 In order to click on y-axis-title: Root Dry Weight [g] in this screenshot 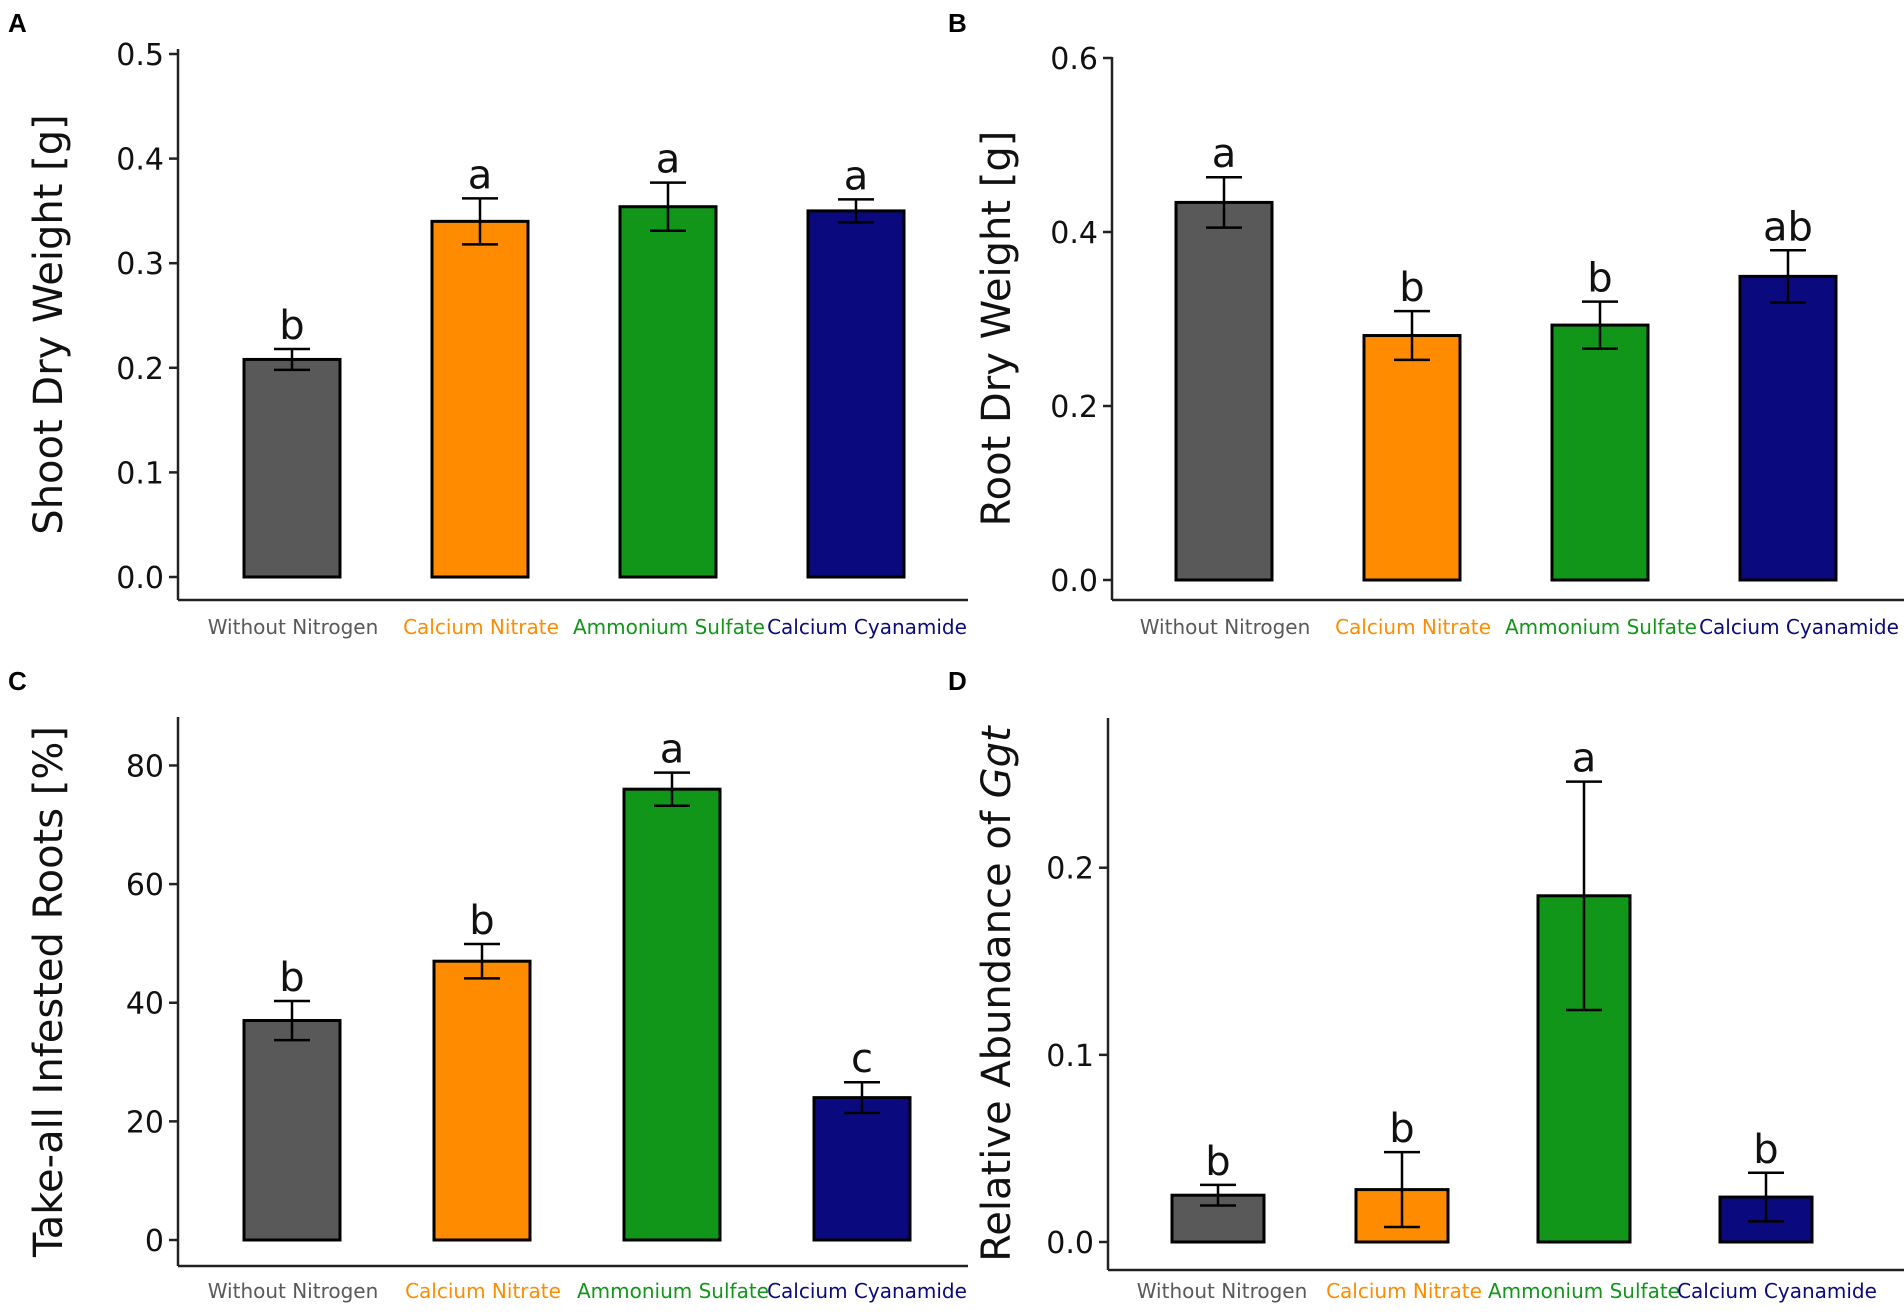, I will do `click(997, 329)`.